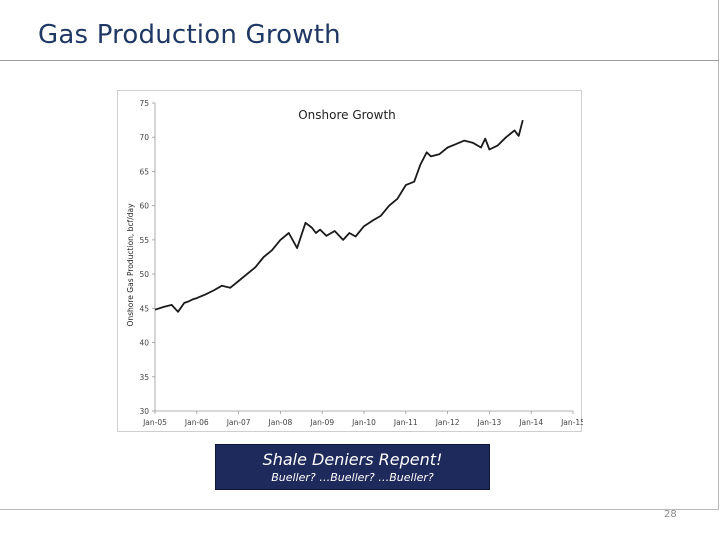 This screenshot has height=540, width=720. Describe the element at coordinates (144, 137) in the screenshot. I see `y-tick-label: 70` at that location.